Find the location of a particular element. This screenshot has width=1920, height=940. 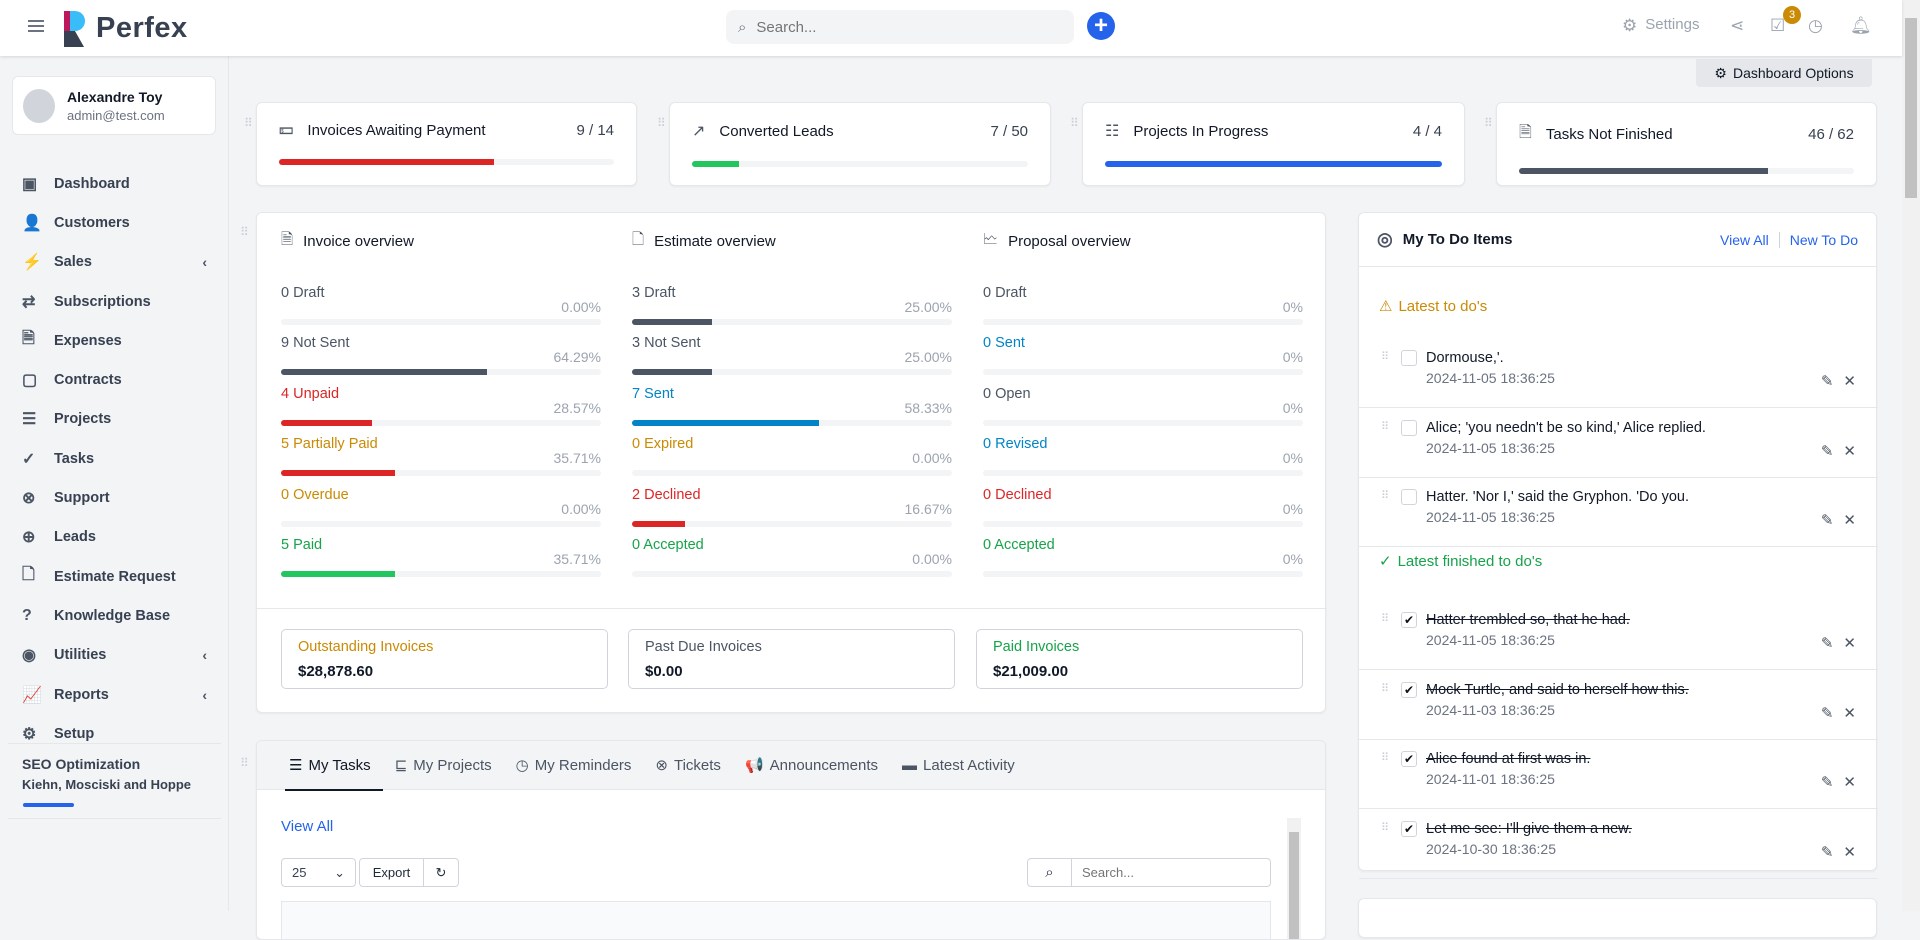

stat-card: ↗ Converted Leads 7 / 50 is located at coordinates (860, 144).